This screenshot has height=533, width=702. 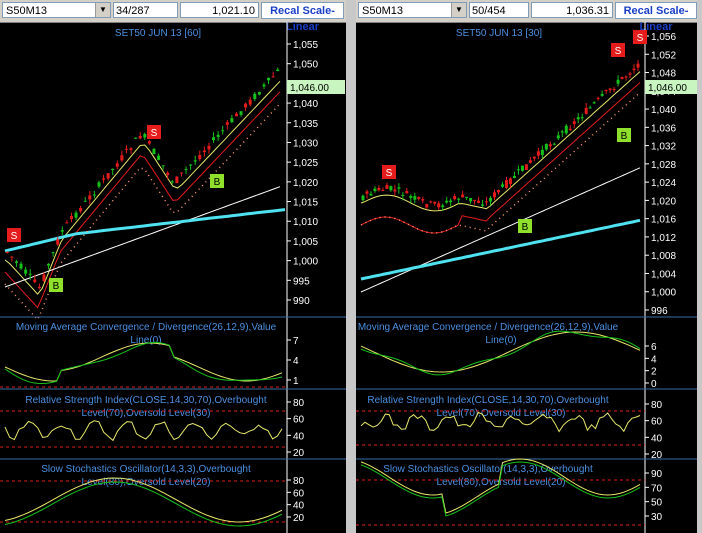 I want to click on right-stochastic-tick-label: 70, so click(x=657, y=488).